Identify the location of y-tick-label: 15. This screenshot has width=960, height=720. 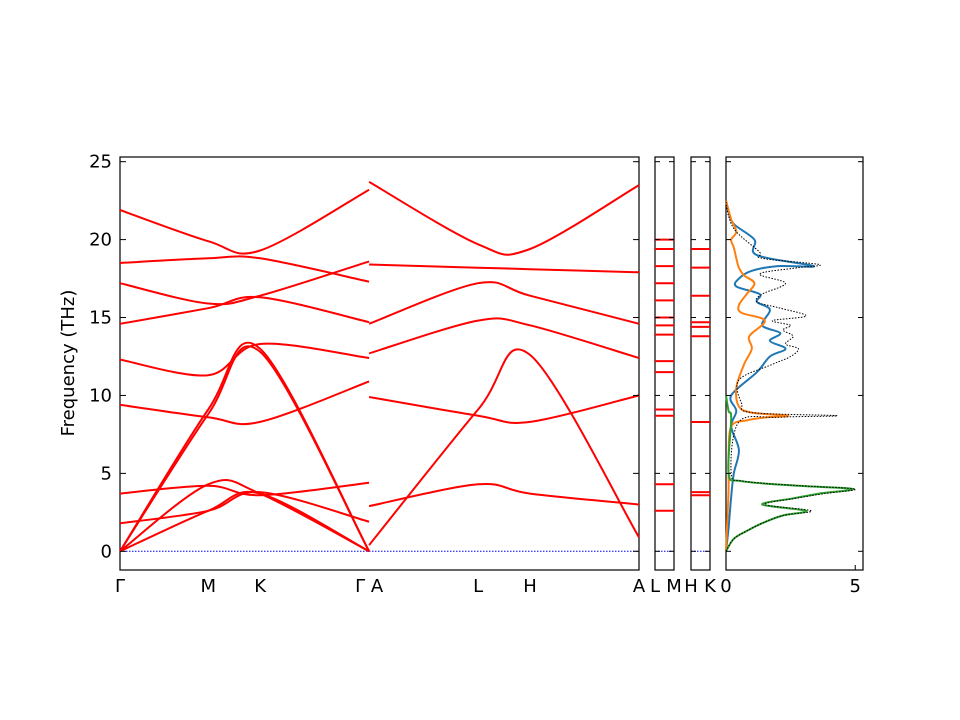
(100, 318).